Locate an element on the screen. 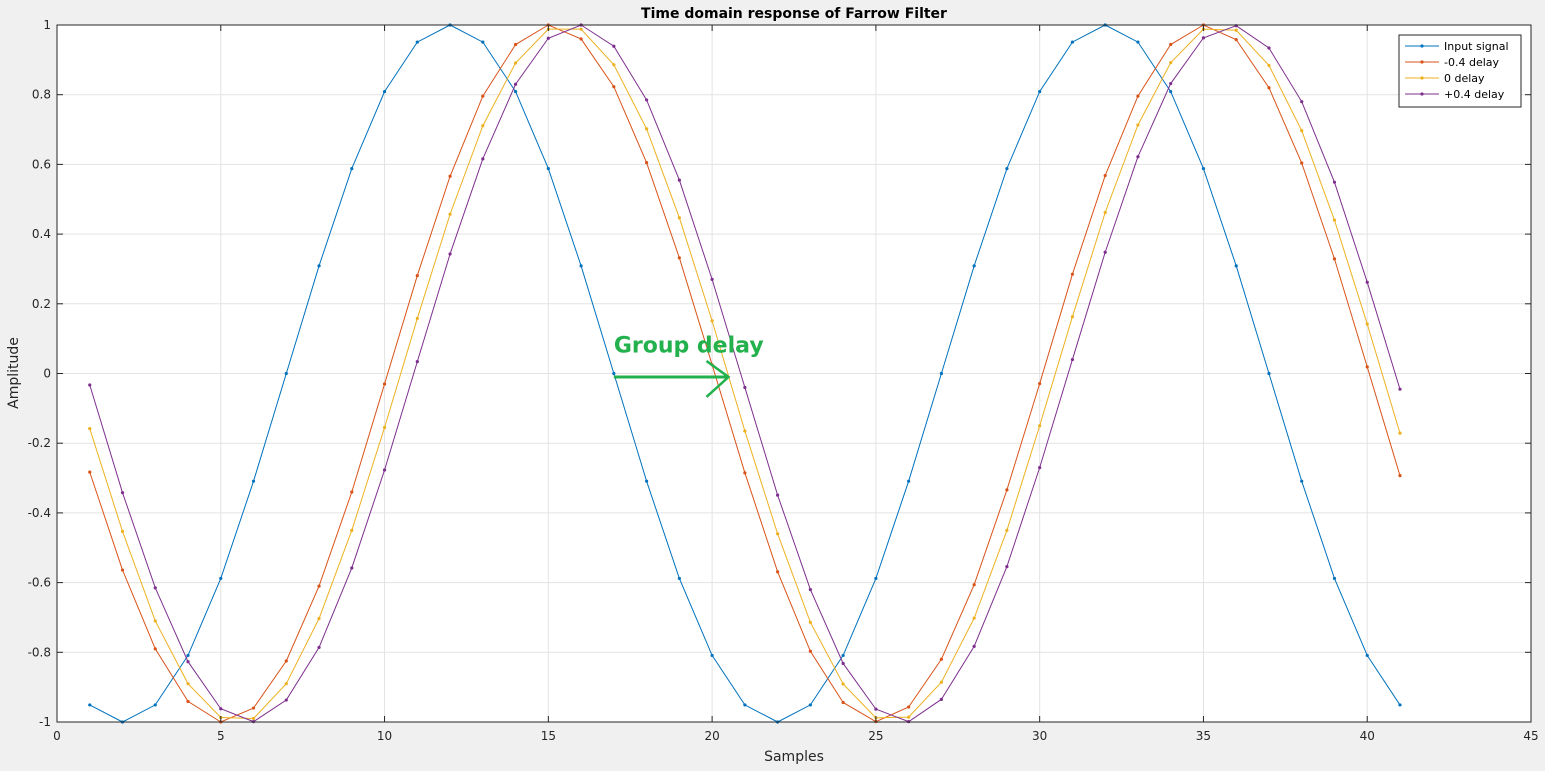  legend-item: +0.4 delay is located at coordinates (1455, 94).